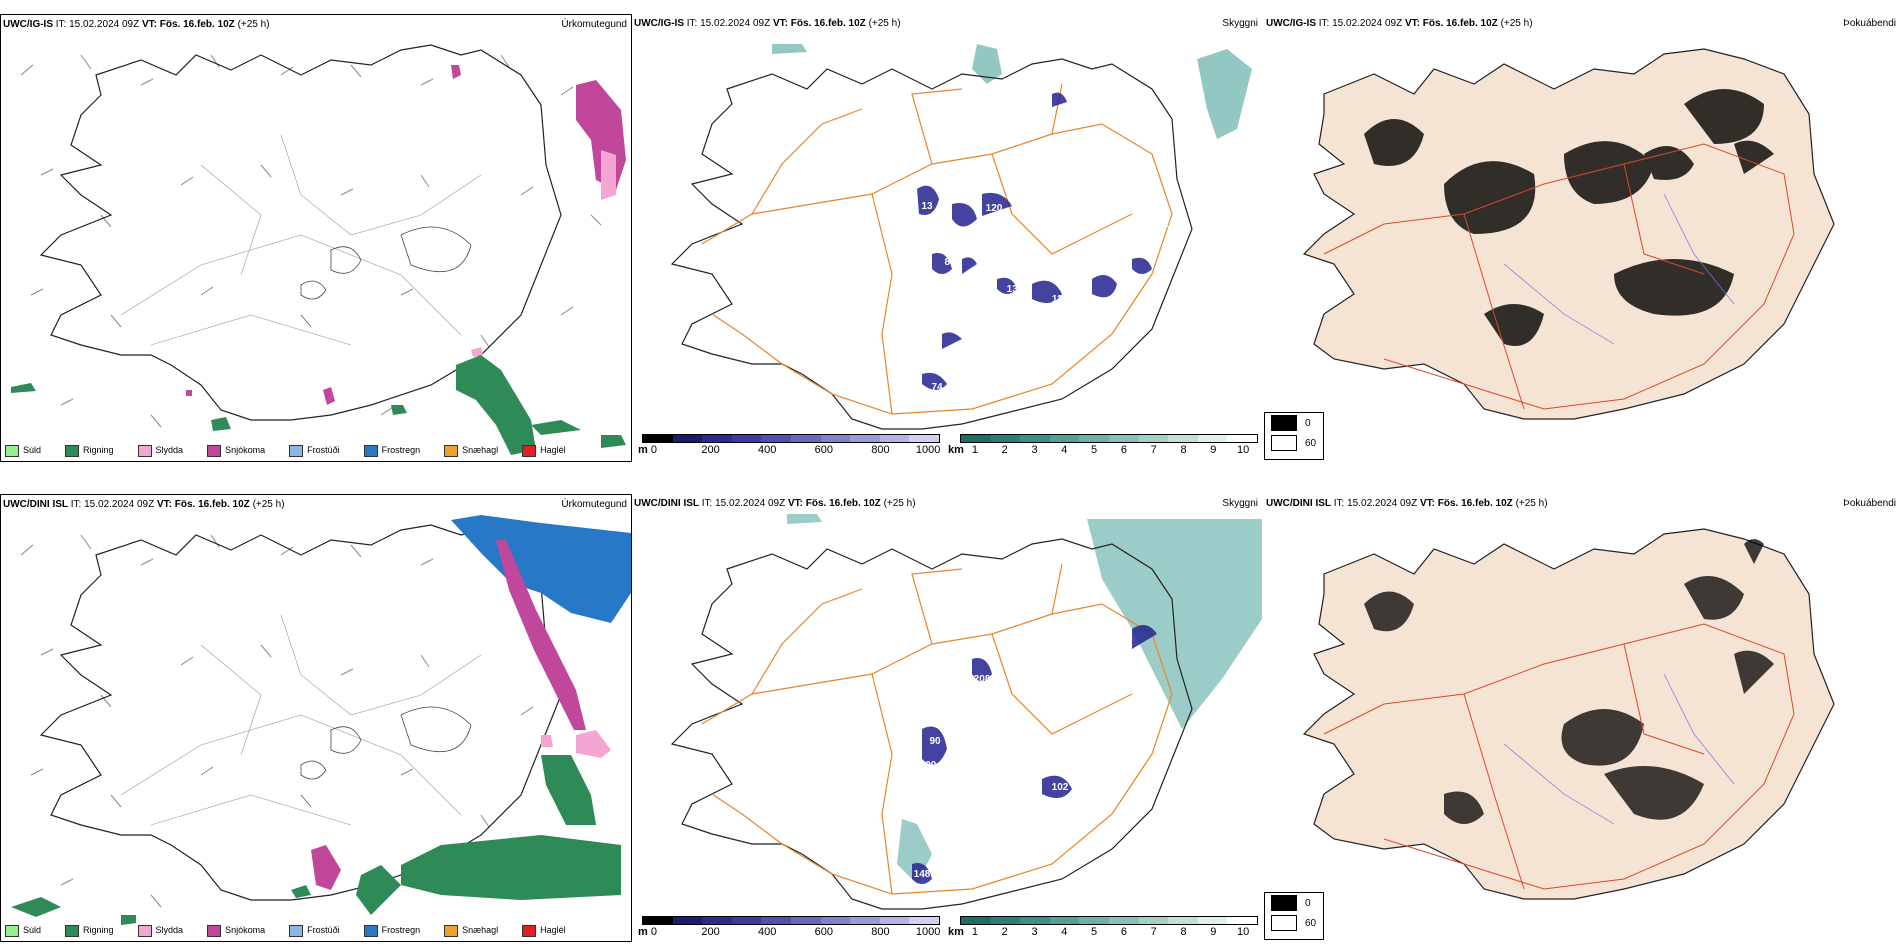 The image size is (1900, 950). What do you see at coordinates (880, 932) in the screenshot?
I see `tick-label: 800` at bounding box center [880, 932].